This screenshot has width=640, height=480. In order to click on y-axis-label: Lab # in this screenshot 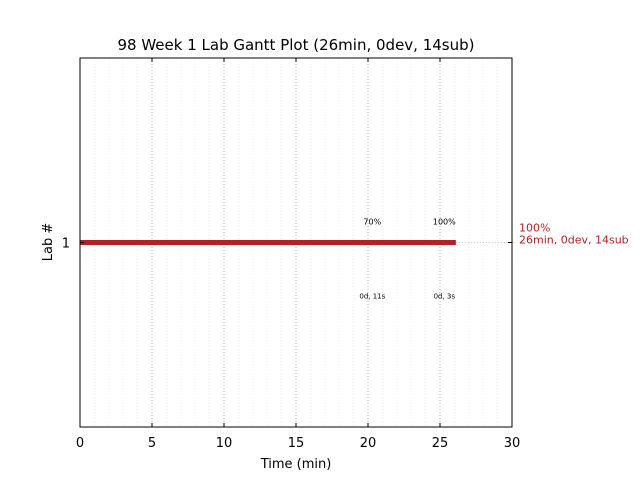, I will do `click(48, 242)`.